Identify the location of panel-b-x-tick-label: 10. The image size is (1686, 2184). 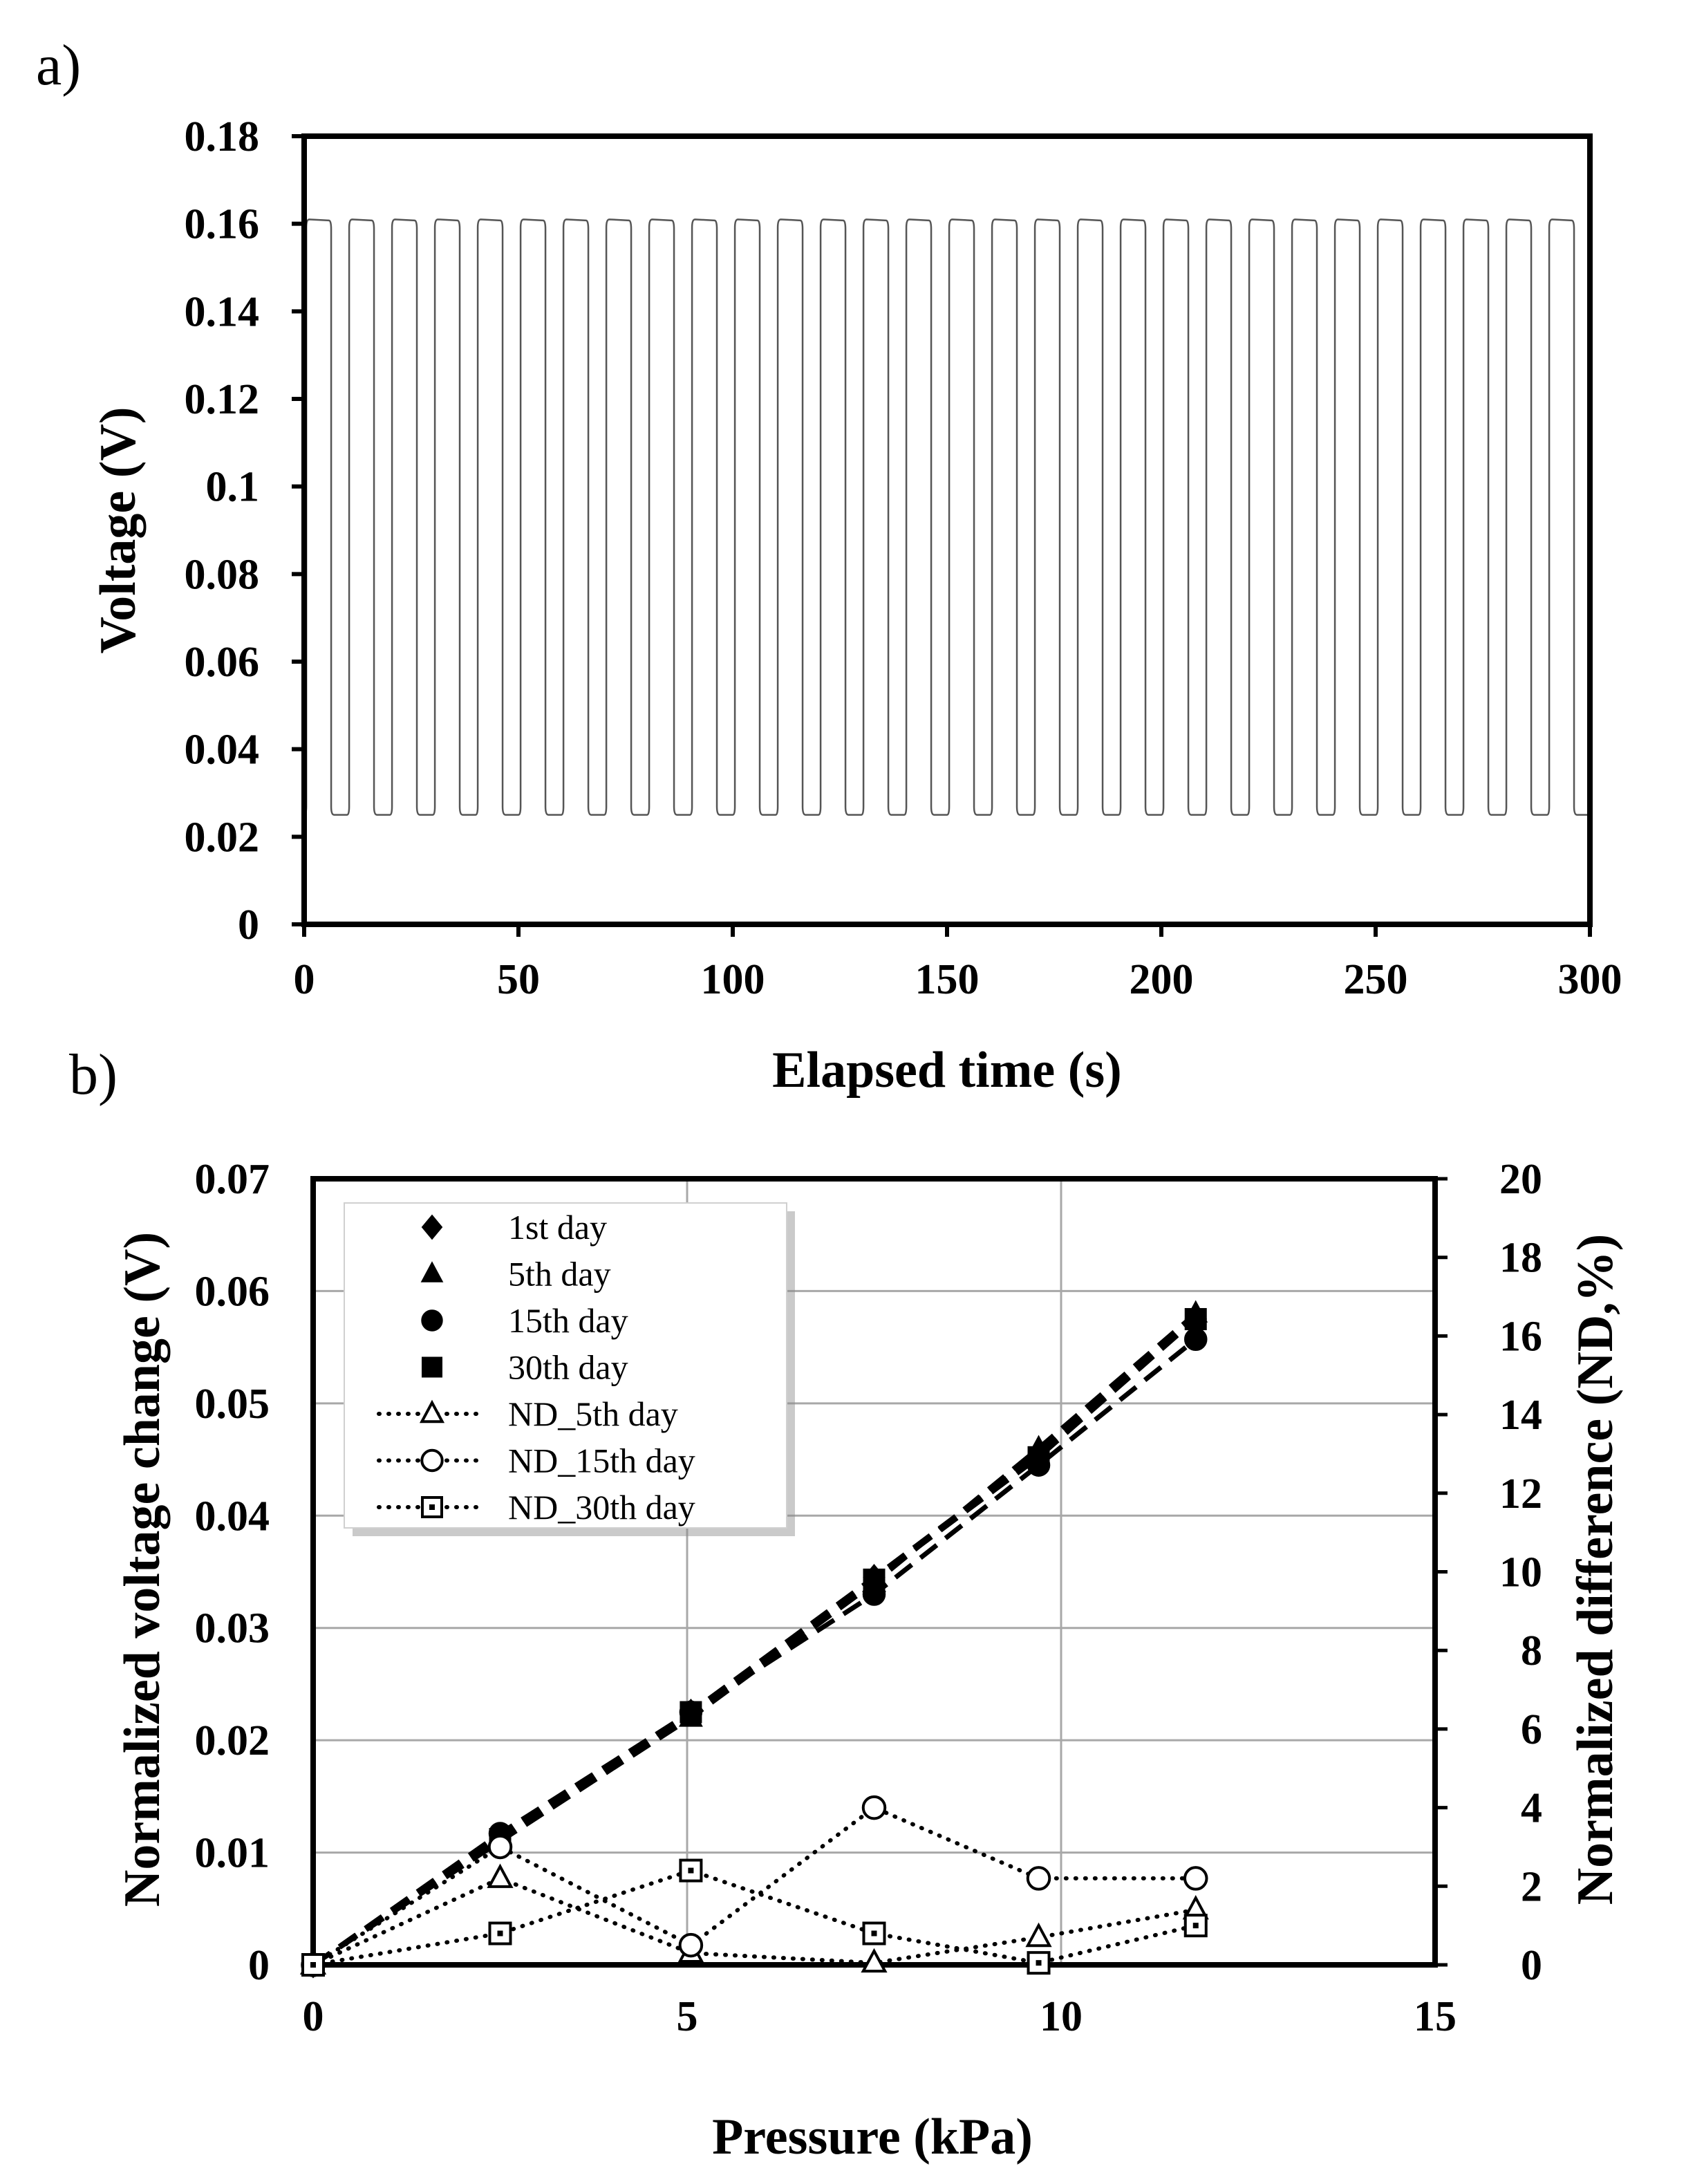
(1061, 2016).